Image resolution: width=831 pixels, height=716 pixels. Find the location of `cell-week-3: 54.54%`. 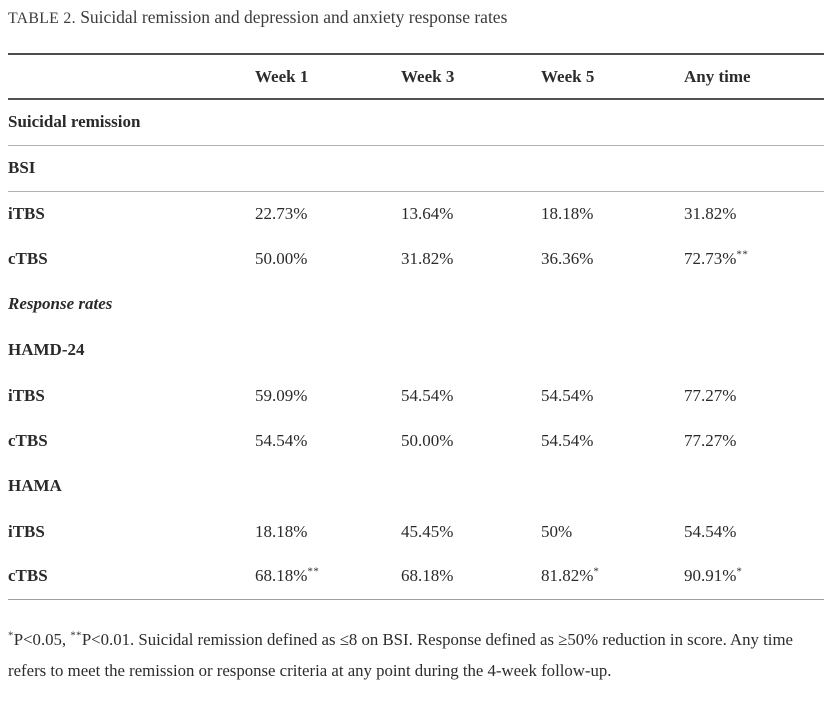

cell-week-3: 54.54% is located at coordinates (471, 395).